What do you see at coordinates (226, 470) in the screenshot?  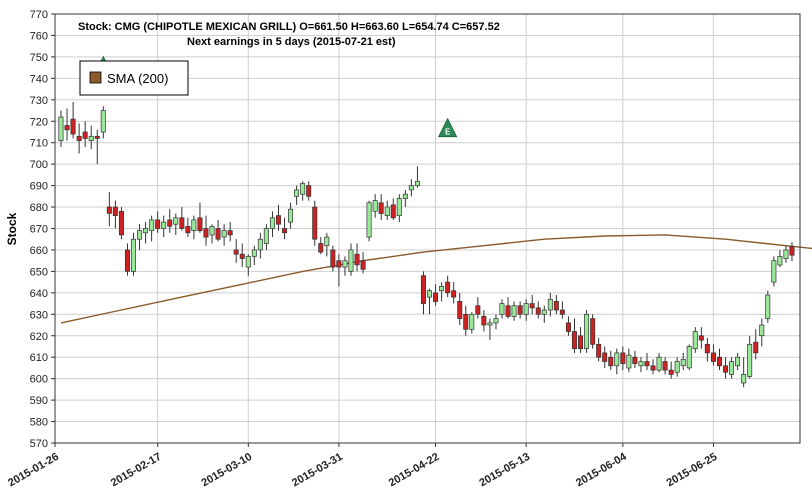 I see `x-tick-label: 2015-03-10` at bounding box center [226, 470].